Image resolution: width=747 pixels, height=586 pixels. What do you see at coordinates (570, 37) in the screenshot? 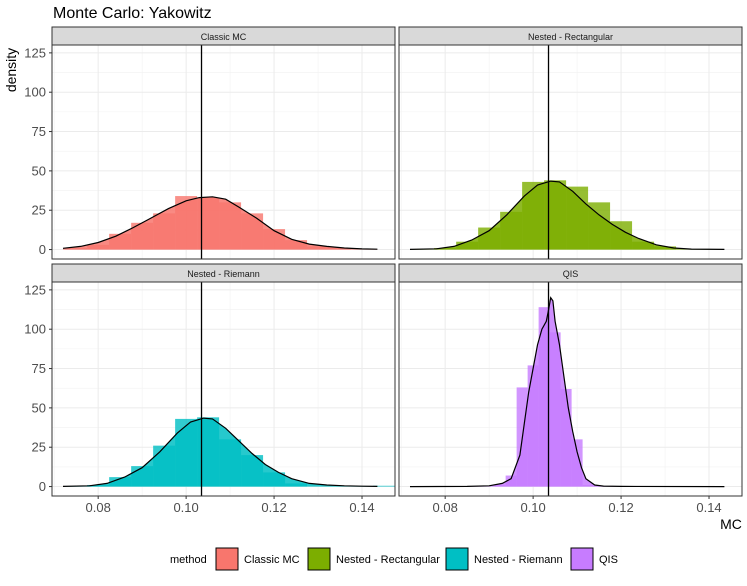
I see `facet-strip-label: Nested - Rectangular` at bounding box center [570, 37].